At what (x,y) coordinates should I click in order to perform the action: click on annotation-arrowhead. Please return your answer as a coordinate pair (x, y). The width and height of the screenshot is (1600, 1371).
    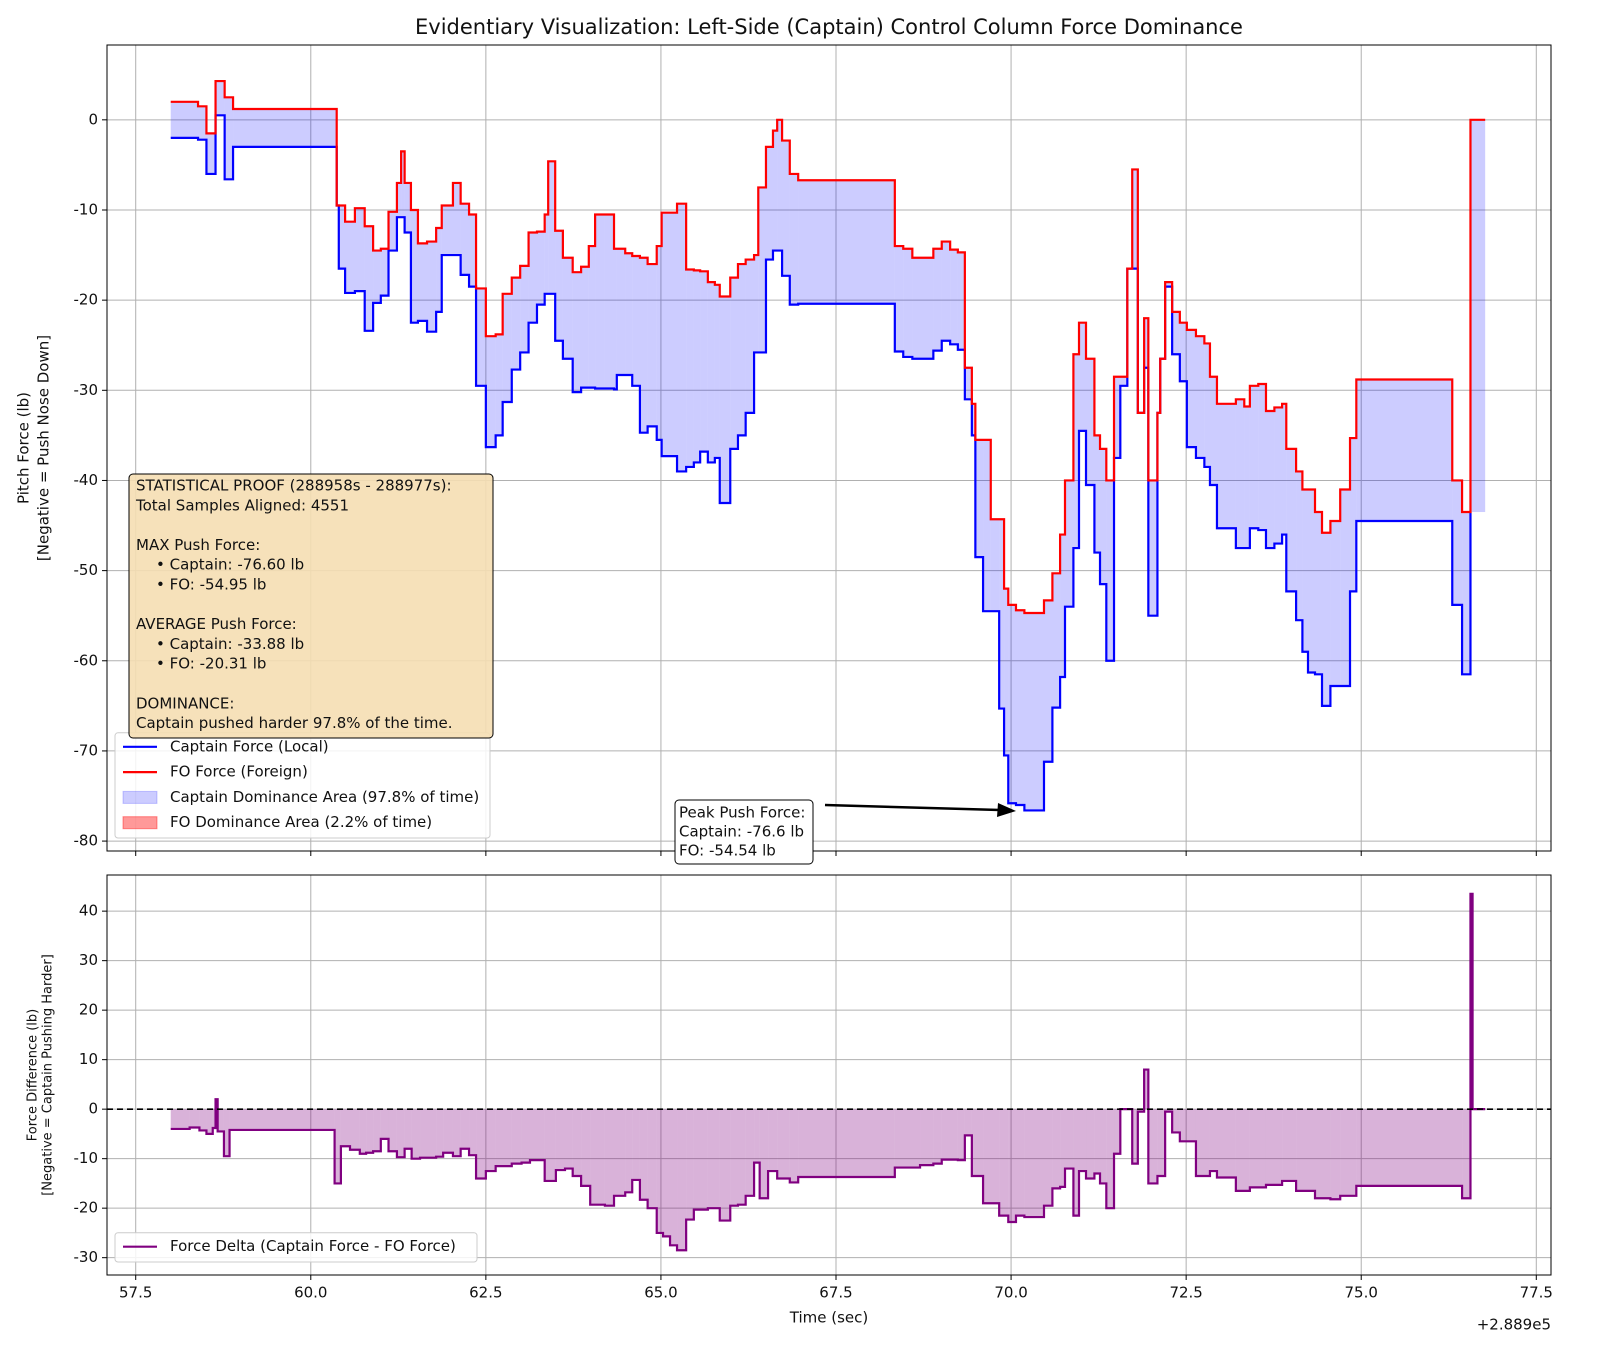
    Looking at the image, I should click on (1006, 810).